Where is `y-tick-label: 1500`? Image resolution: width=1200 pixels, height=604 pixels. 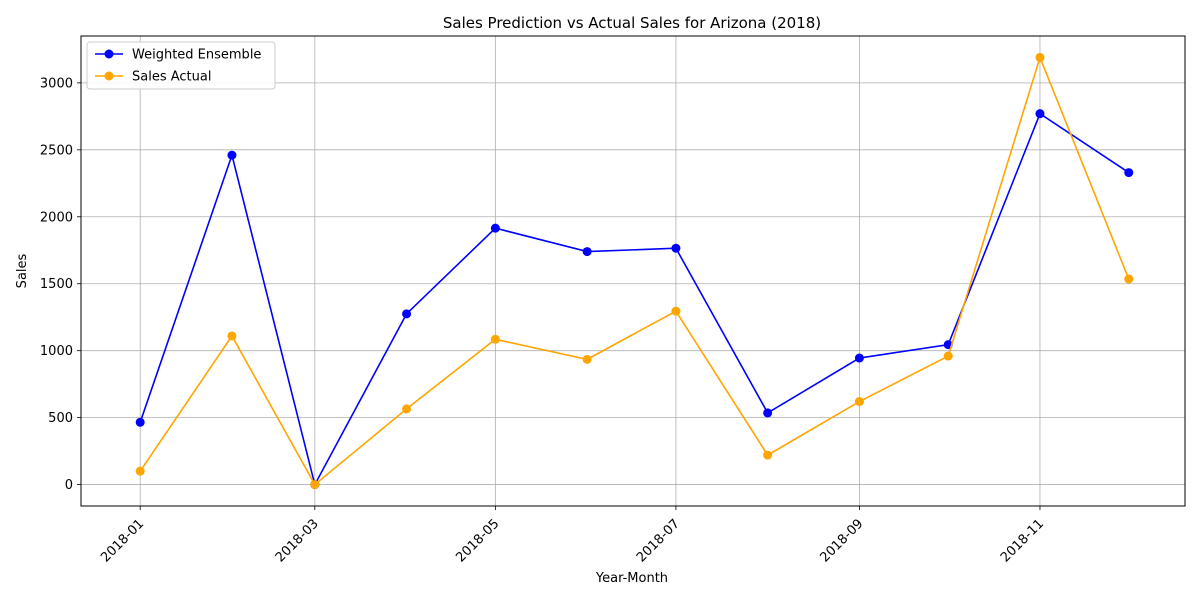 y-tick-label: 1500 is located at coordinates (56, 284).